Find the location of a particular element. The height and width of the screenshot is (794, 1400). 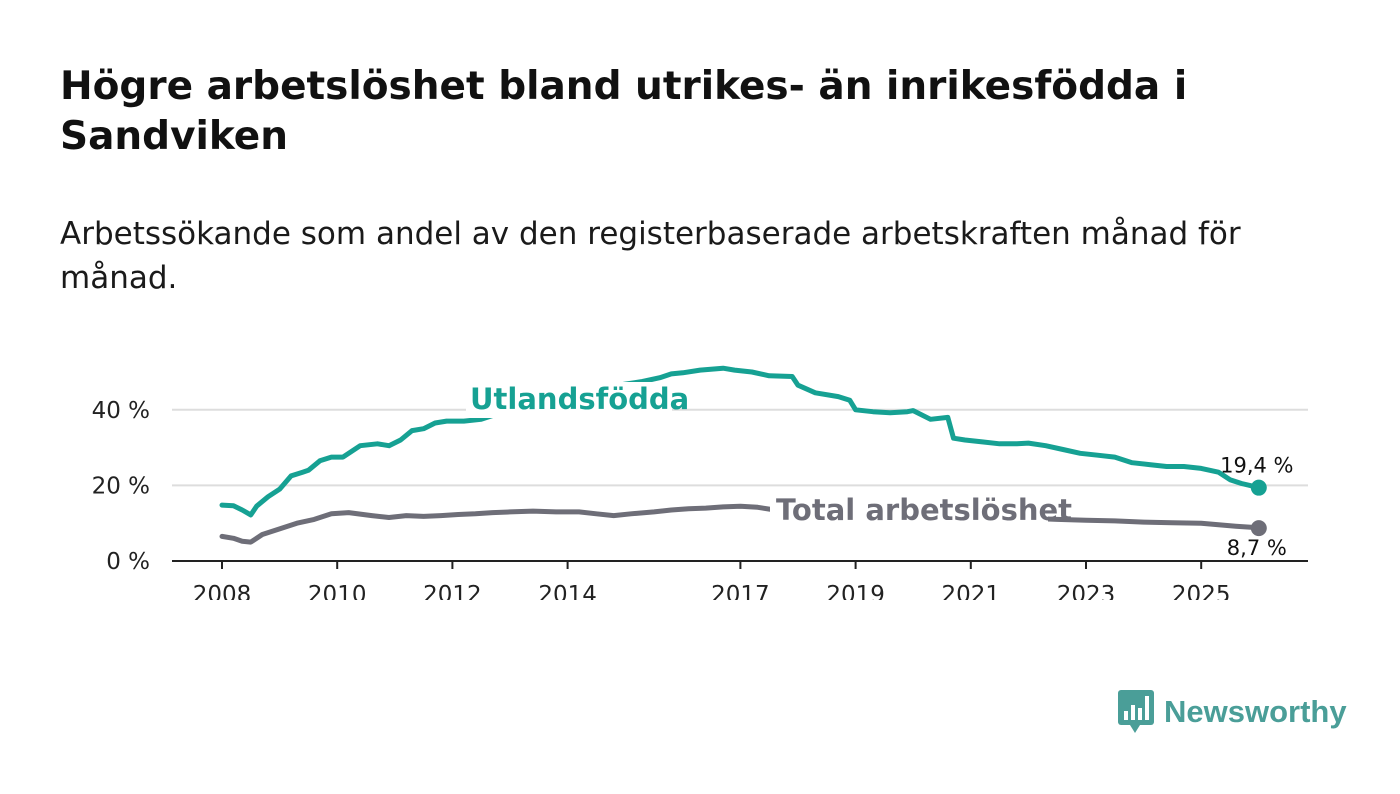

series-end-label: 19,4 % is located at coordinates (1256, 466).